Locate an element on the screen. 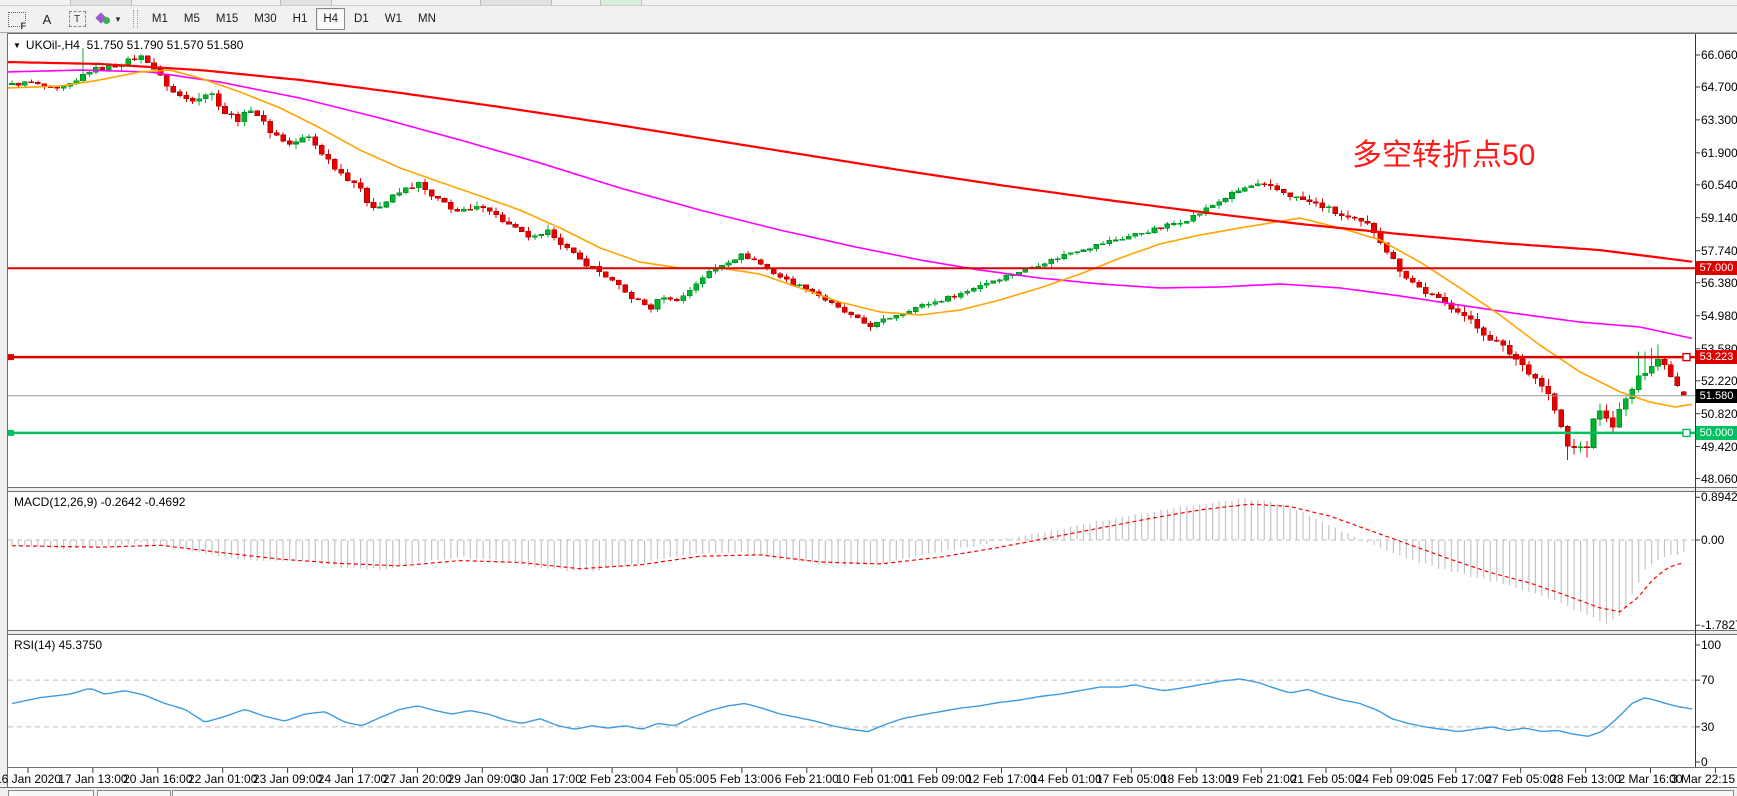 The height and width of the screenshot is (796, 1737). time-axis-scale is located at coordinates (851, 777).